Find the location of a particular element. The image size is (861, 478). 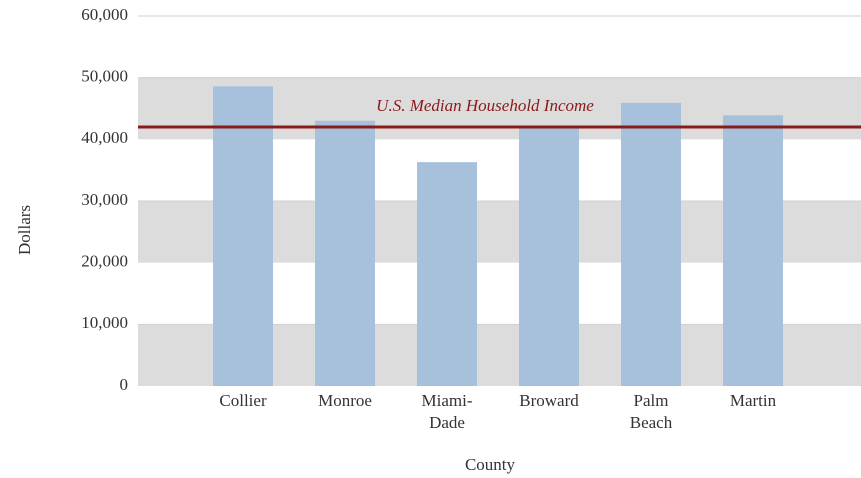

y-tick-label: 20,000 is located at coordinates (104, 261).